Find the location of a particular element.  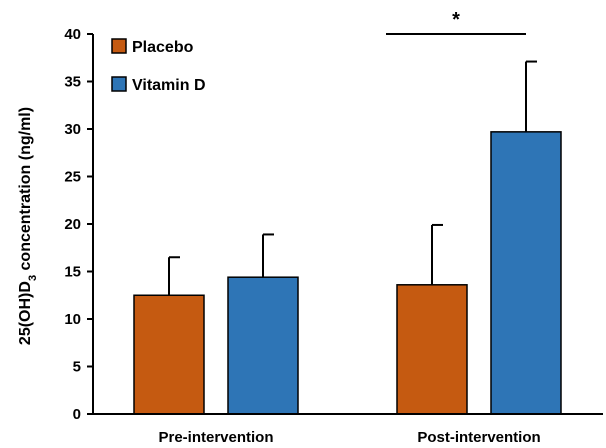

y-axis-label: 25(OH)D3 concentration (ng/ml) is located at coordinates (28, 226).